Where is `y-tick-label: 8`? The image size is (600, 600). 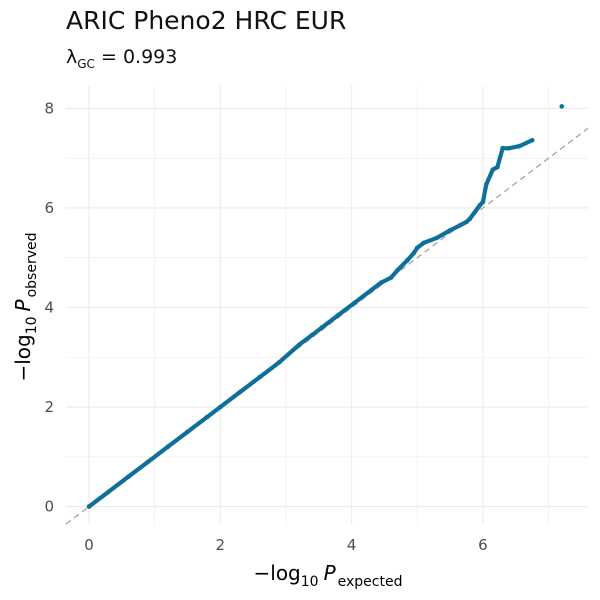 y-tick-label: 8 is located at coordinates (49, 108).